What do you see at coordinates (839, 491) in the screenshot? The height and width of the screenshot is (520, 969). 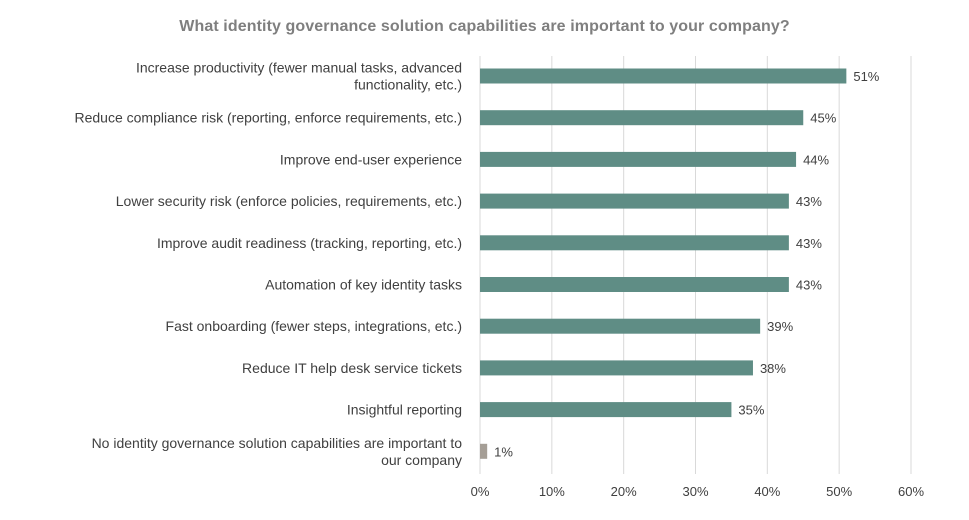 I see `x-tick-label: 50%` at bounding box center [839, 491].